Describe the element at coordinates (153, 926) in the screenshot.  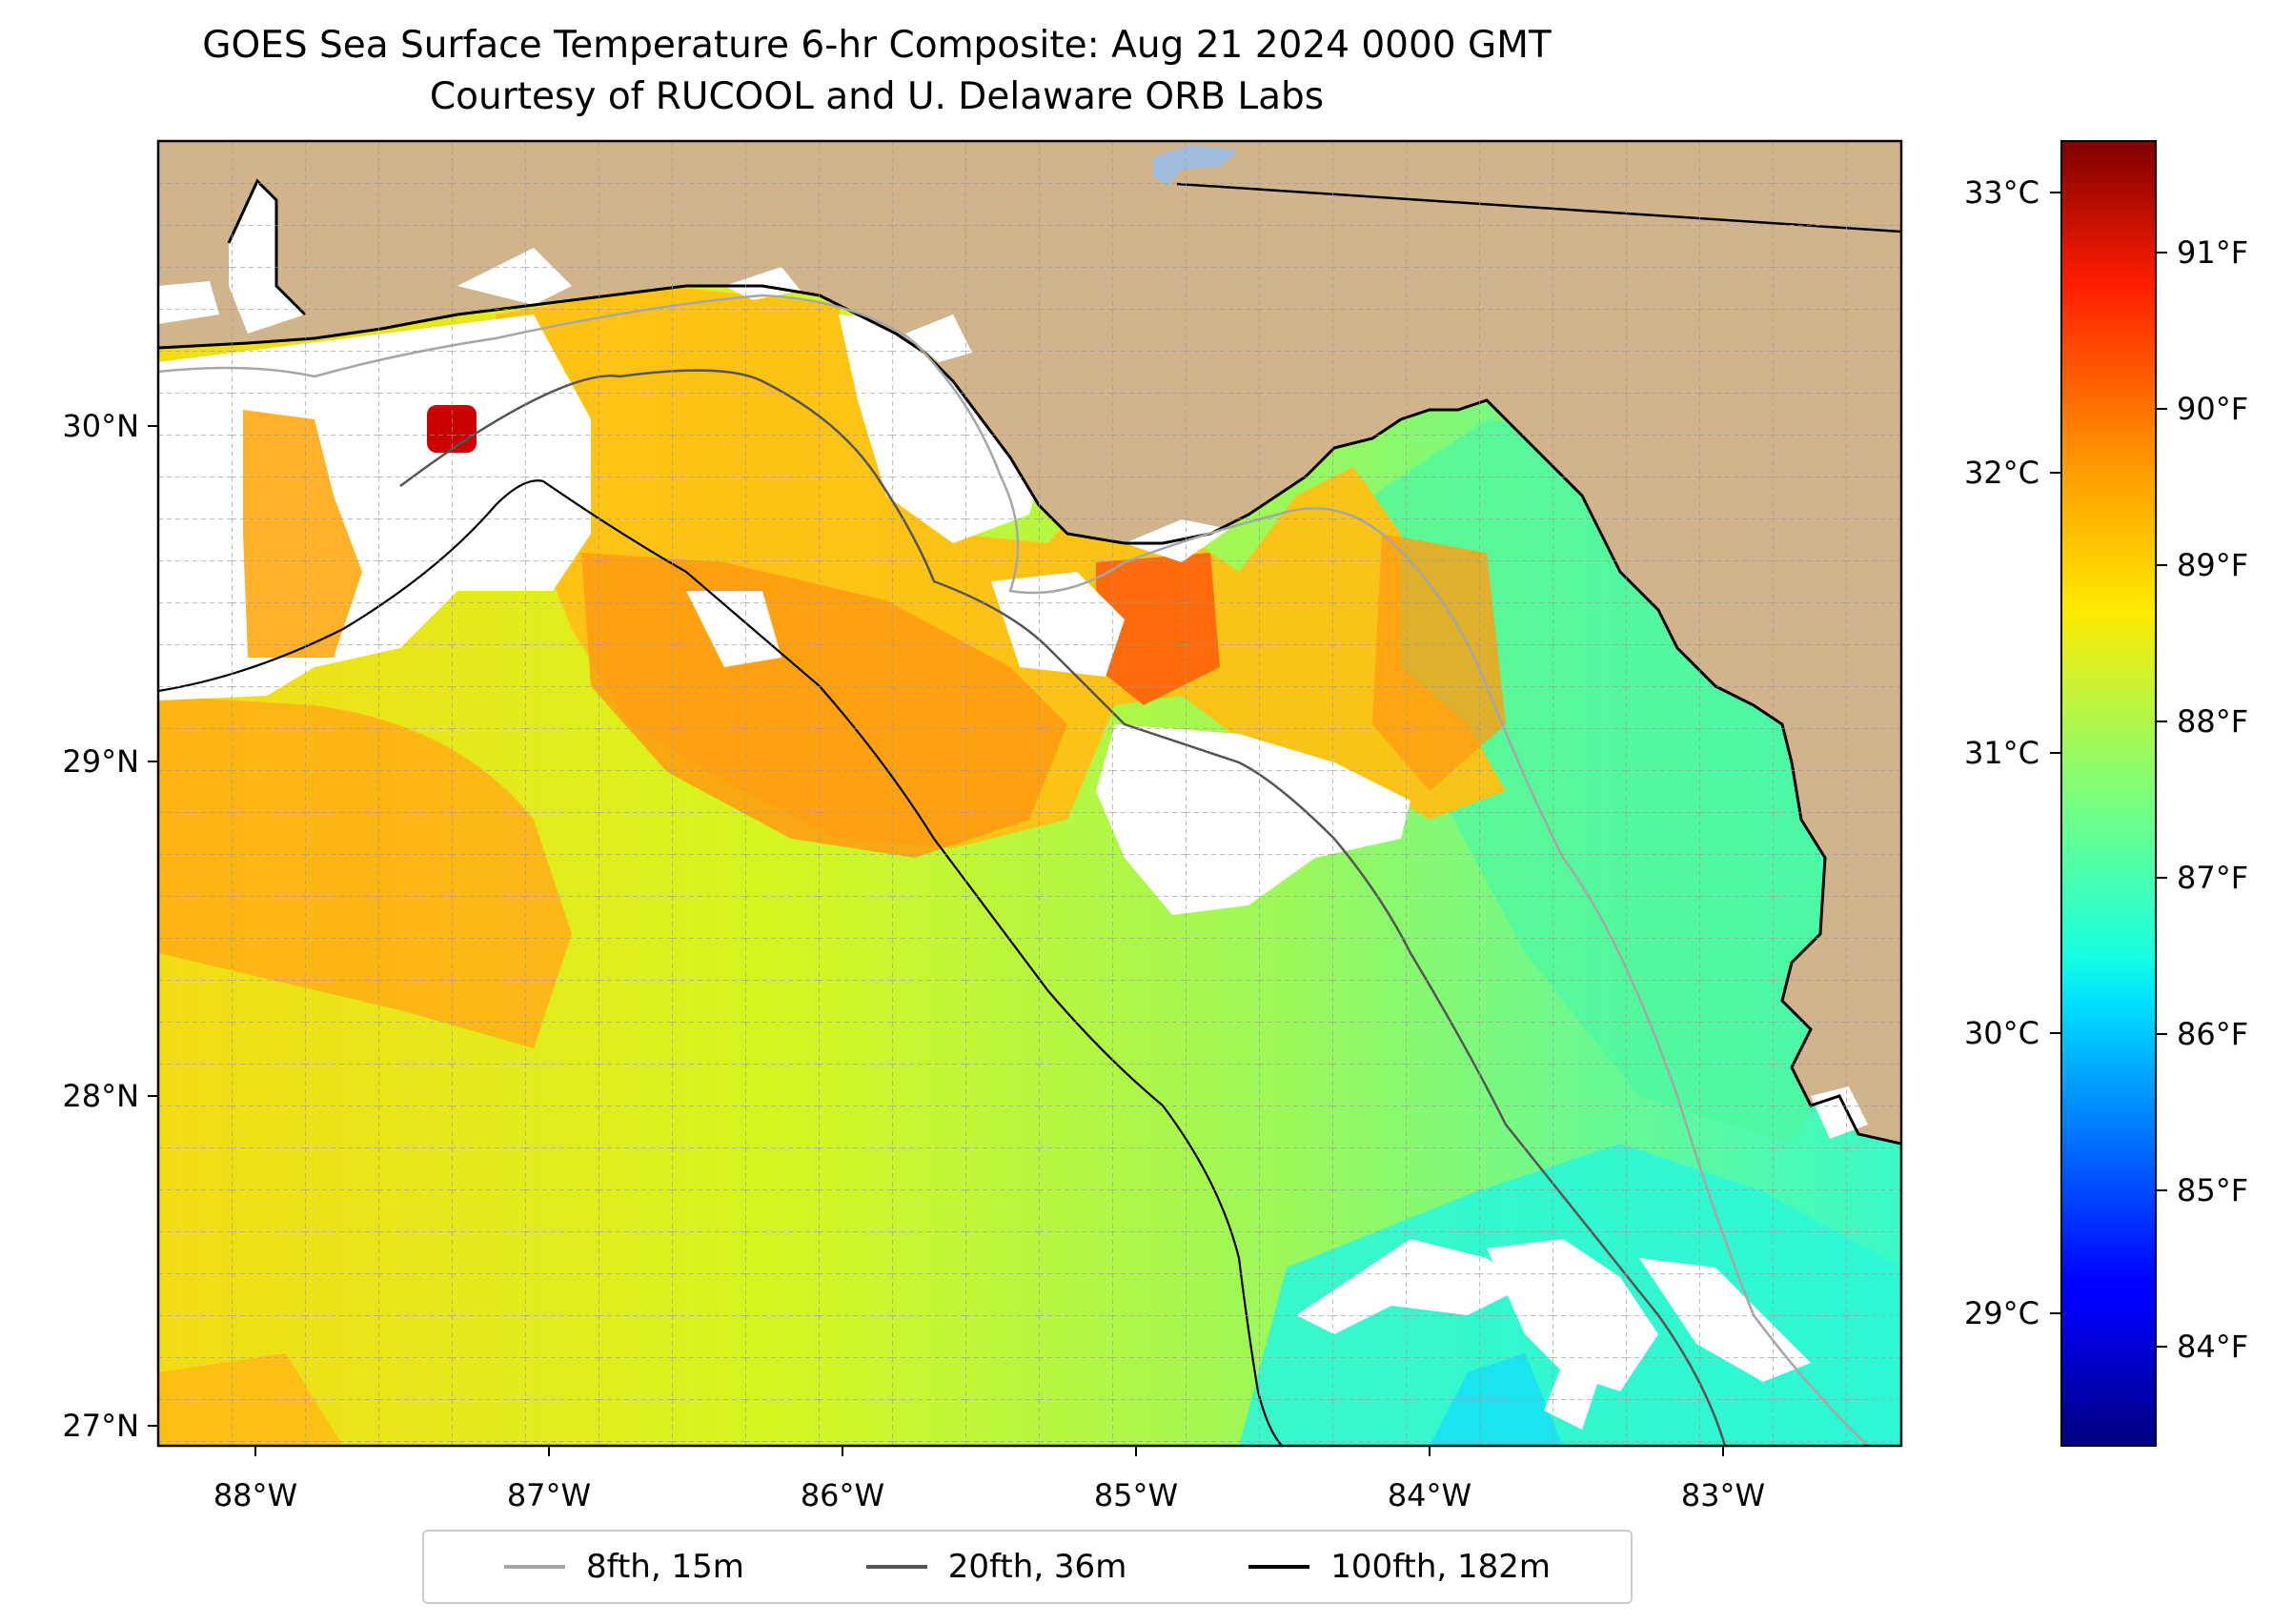
I see `lat-ticks` at that location.